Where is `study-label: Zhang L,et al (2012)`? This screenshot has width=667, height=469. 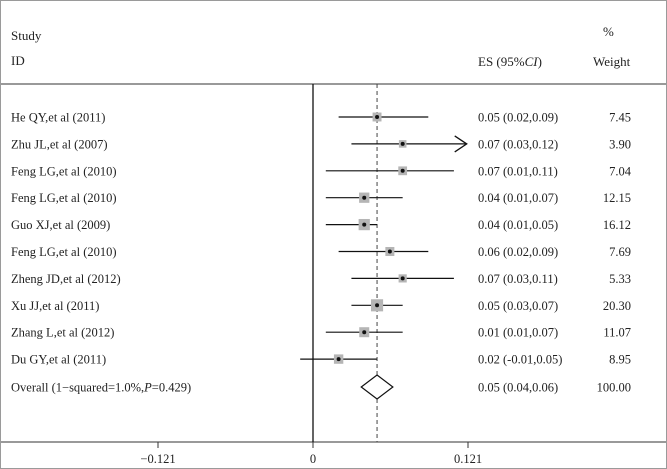 study-label: Zhang L,et al (2012) is located at coordinates (62, 333).